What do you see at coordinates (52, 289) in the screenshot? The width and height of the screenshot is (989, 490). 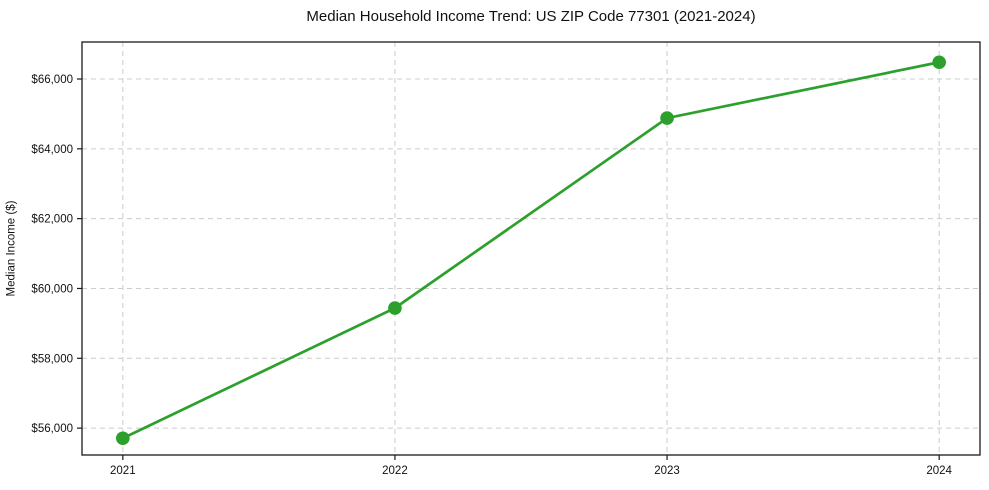 I see `y-tick-label: $60,000` at bounding box center [52, 289].